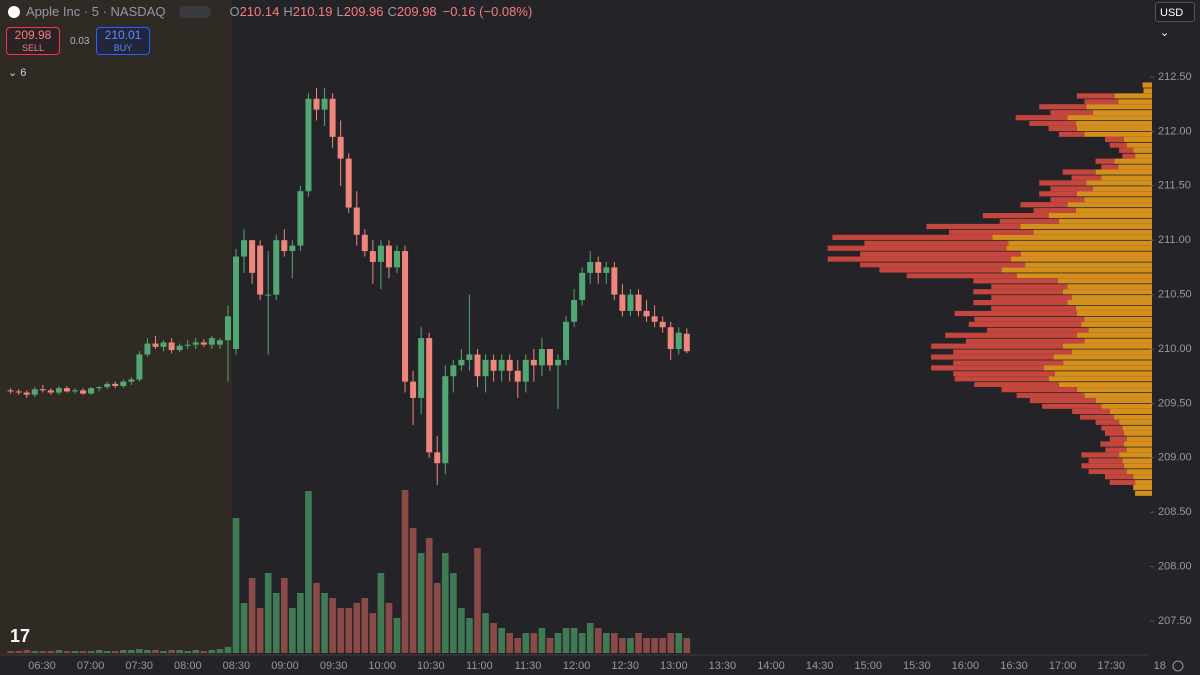 The image size is (1200, 675). I want to click on symbol: Apple Inc · 5 · NASDAQ, so click(96, 11).